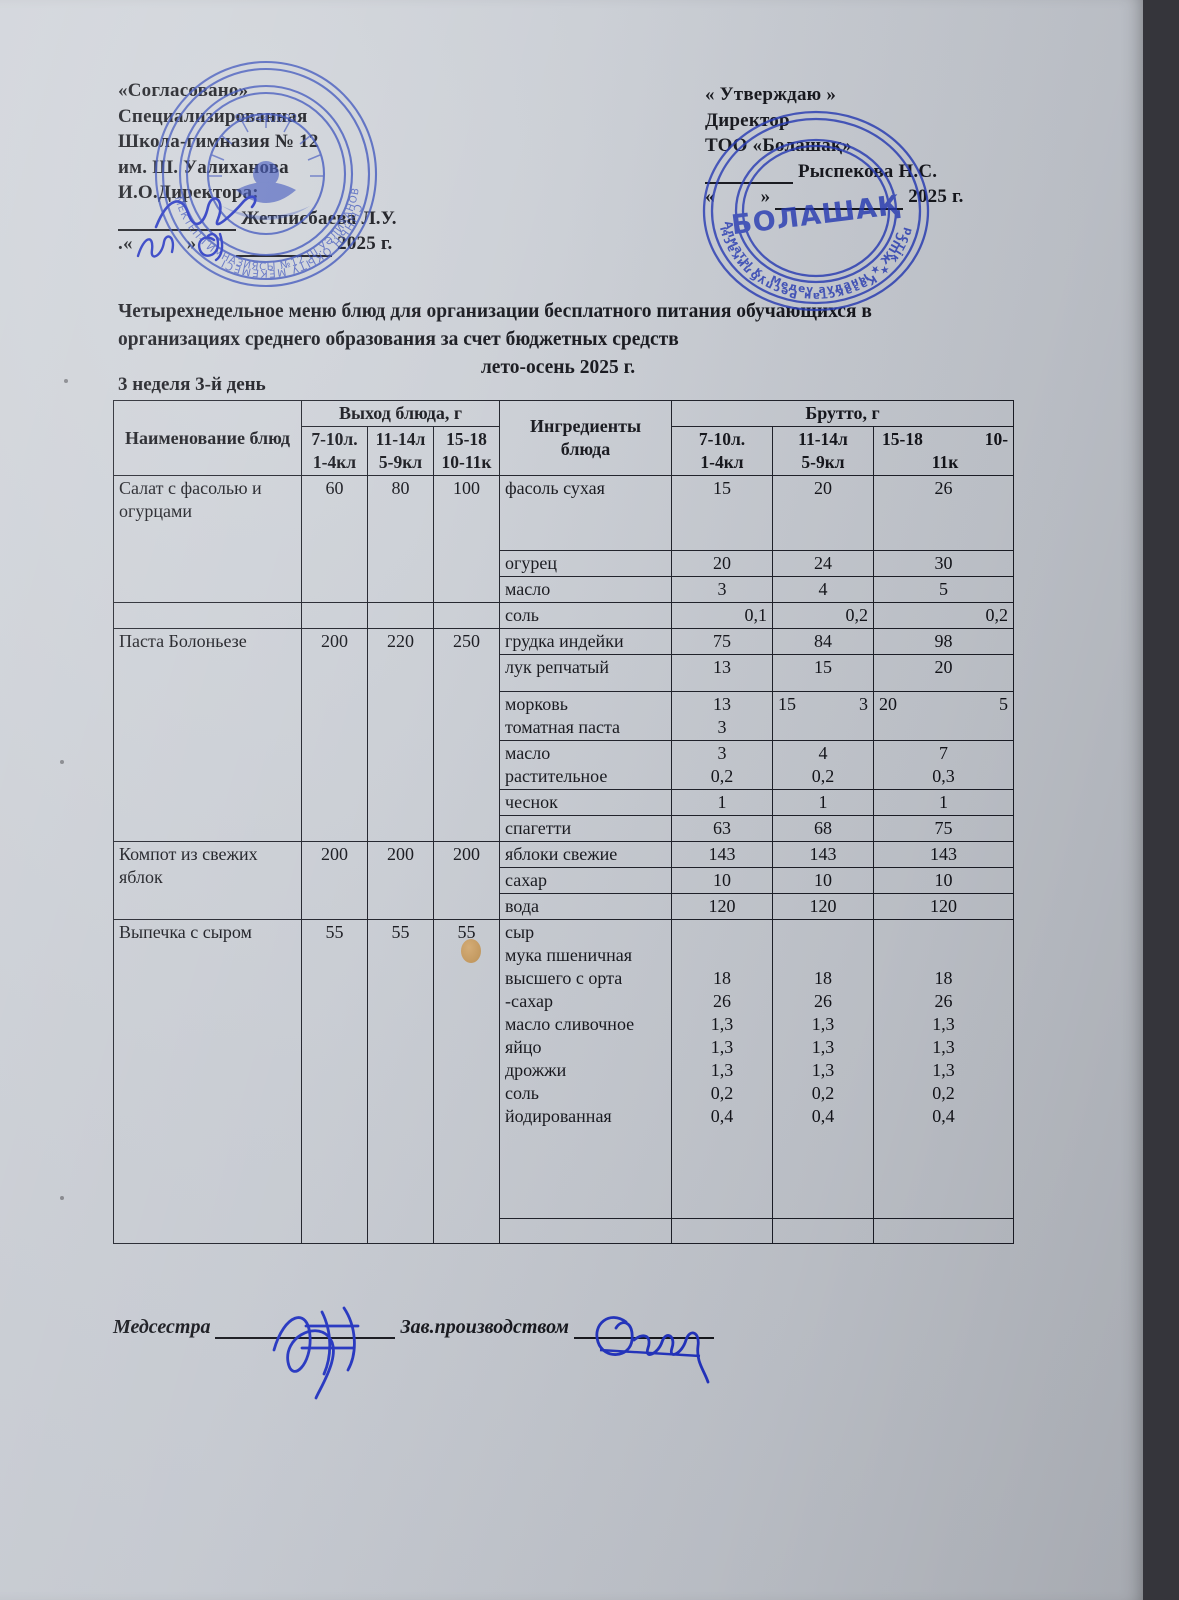  What do you see at coordinates (586, 615) in the screenshot?
I see `ingredient-name: соль` at bounding box center [586, 615].